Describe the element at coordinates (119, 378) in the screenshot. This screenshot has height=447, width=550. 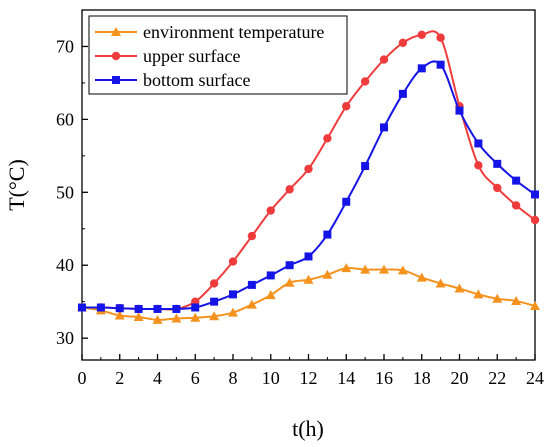
I see `x-tick-label: 2` at that location.